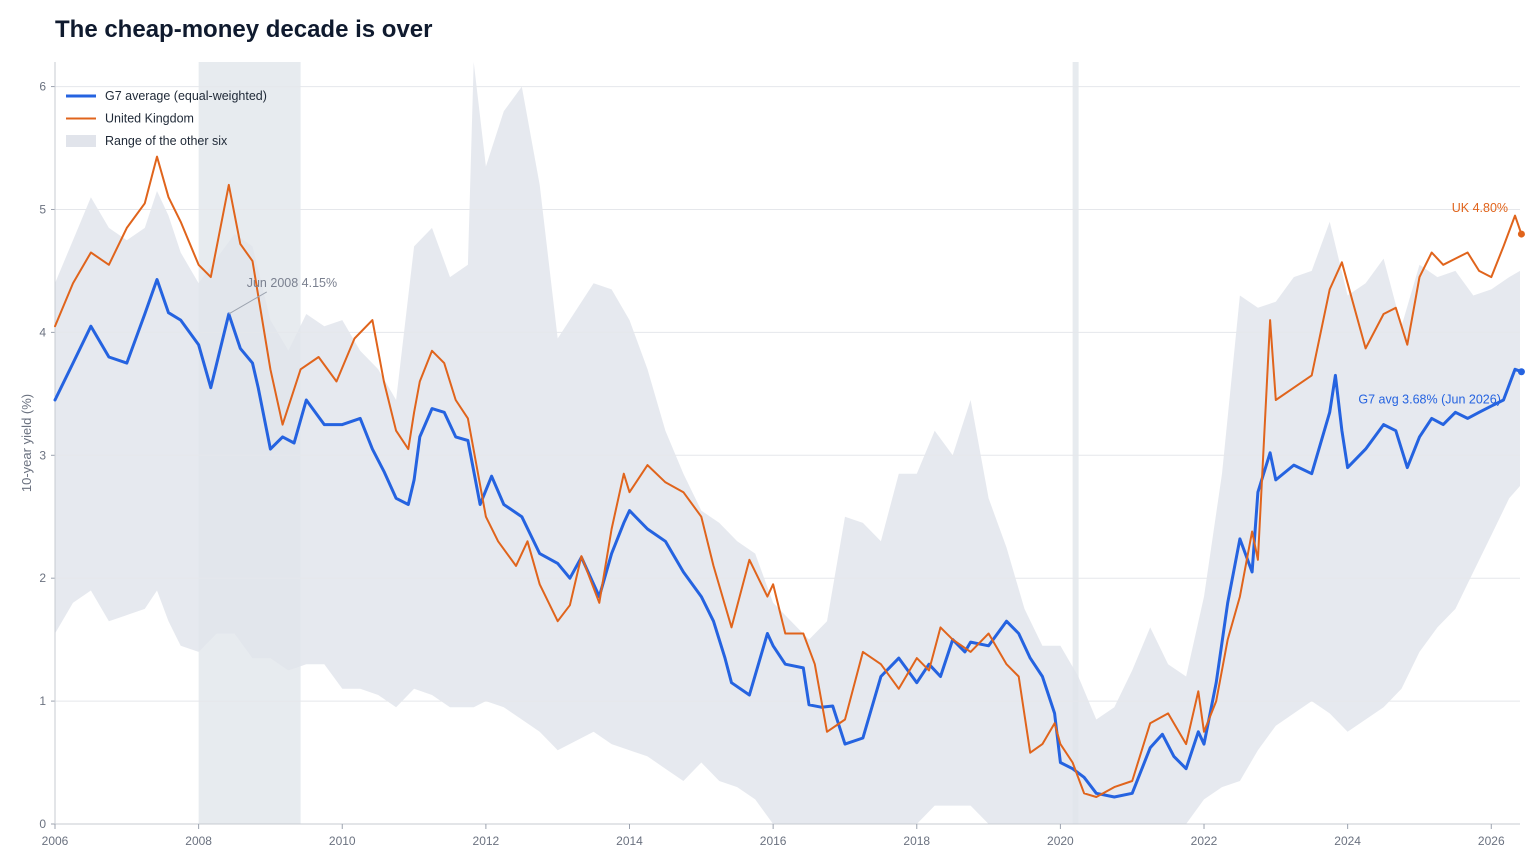 The height and width of the screenshot is (864, 1536). I want to click on x-tick-label: 2024, so click(1347, 841).